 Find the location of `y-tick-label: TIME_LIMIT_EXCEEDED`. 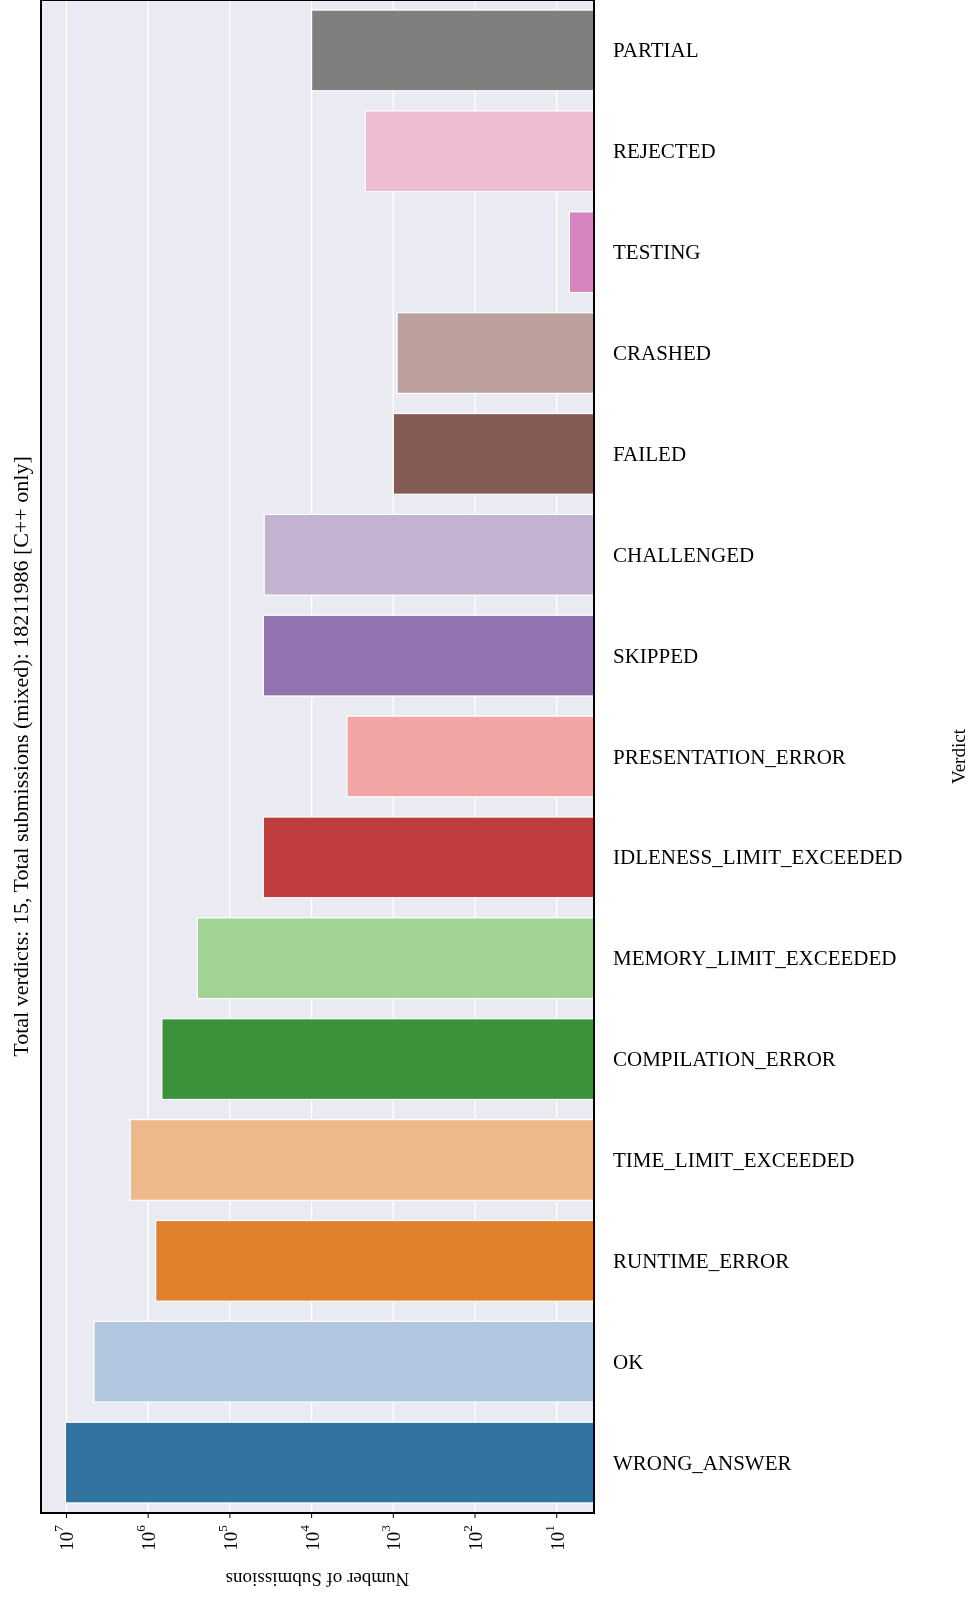

y-tick-label: TIME_LIMIT_EXCEEDED is located at coordinates (734, 1159).